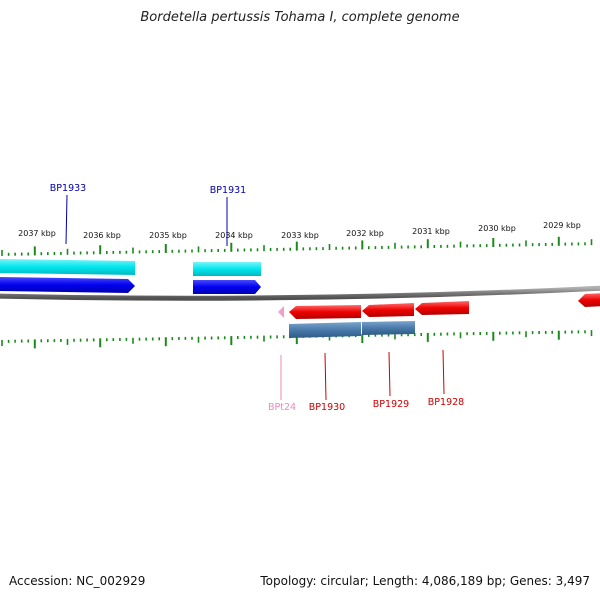 This screenshot has height=600, width=600. I want to click on gene-label-bp1931: BP1931, so click(228, 190).